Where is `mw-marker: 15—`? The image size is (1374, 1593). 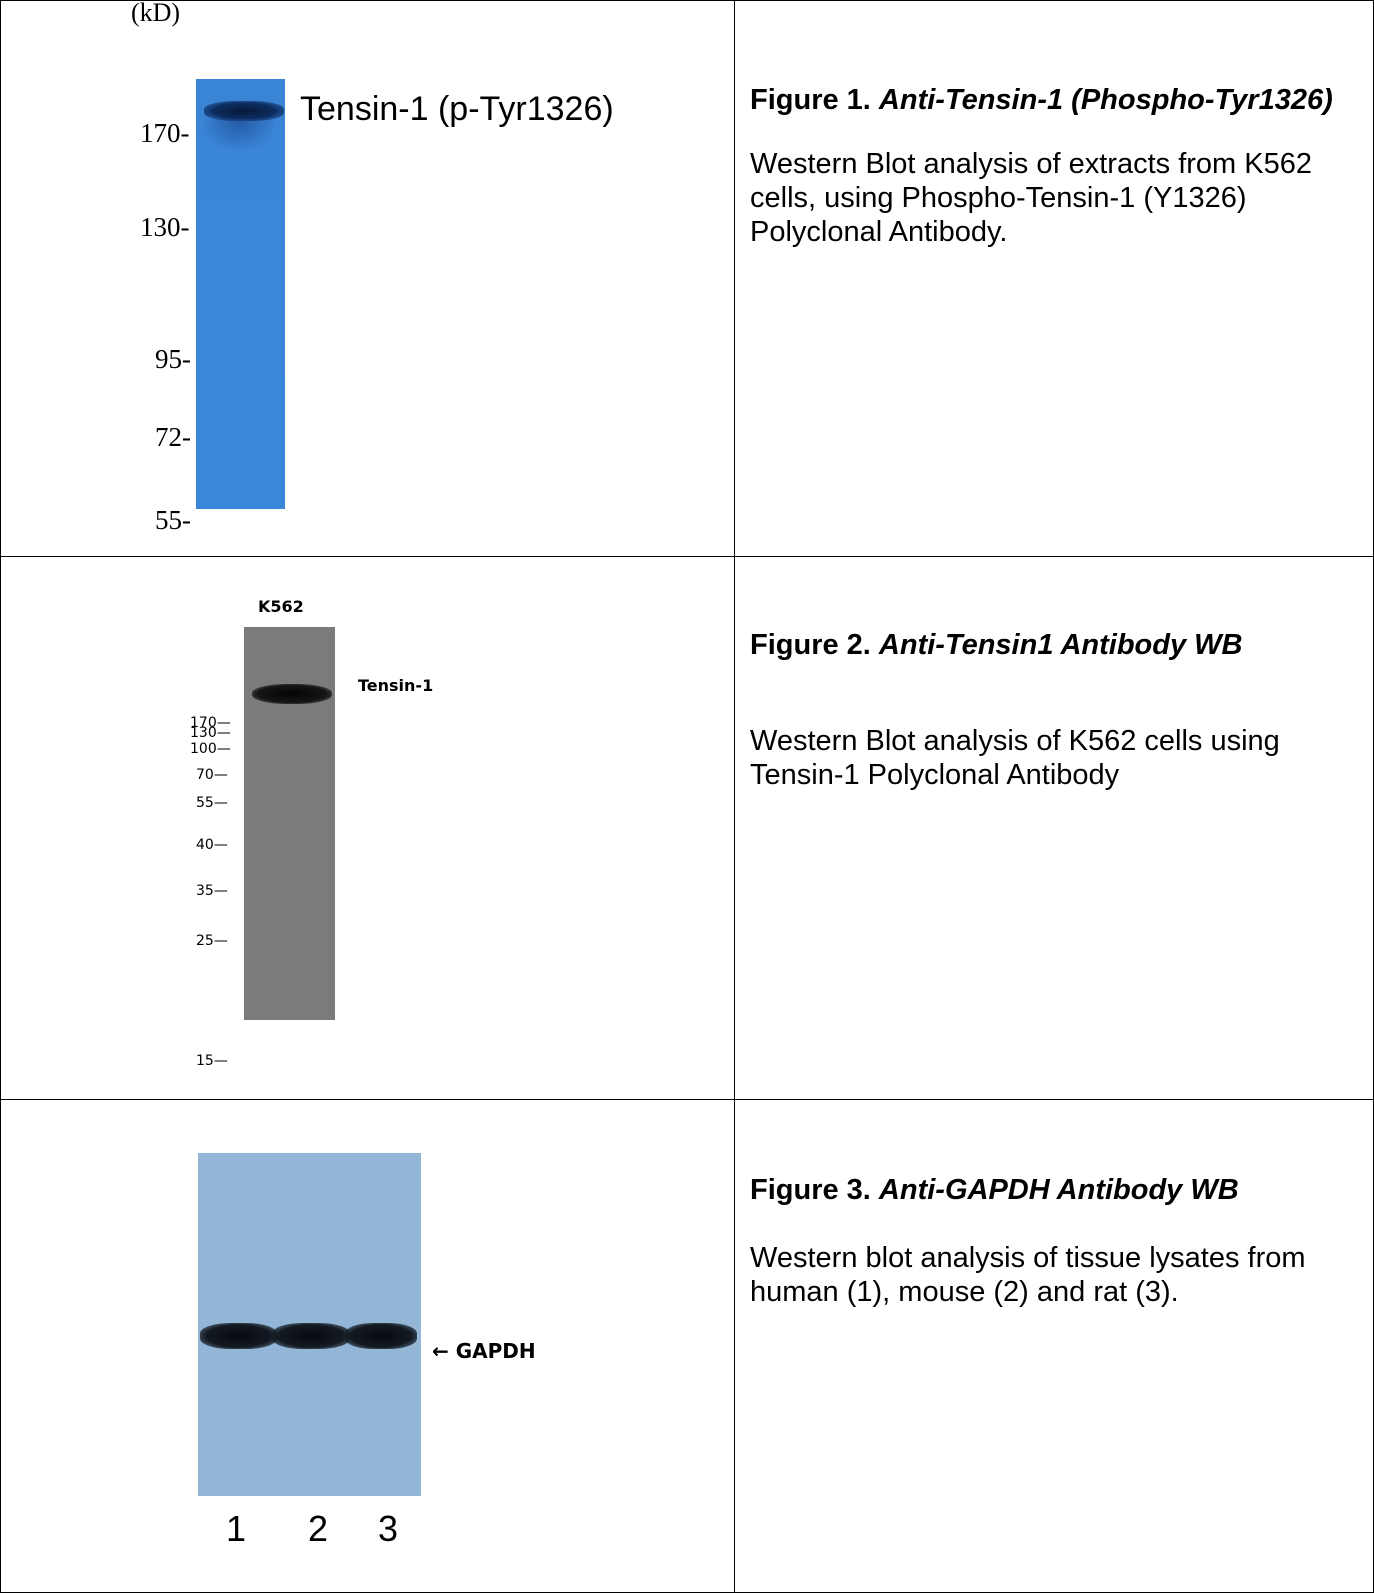 mw-marker: 15— is located at coordinates (212, 1061).